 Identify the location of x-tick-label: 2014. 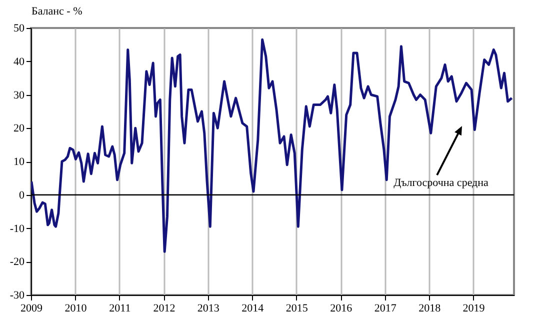
(253, 308).